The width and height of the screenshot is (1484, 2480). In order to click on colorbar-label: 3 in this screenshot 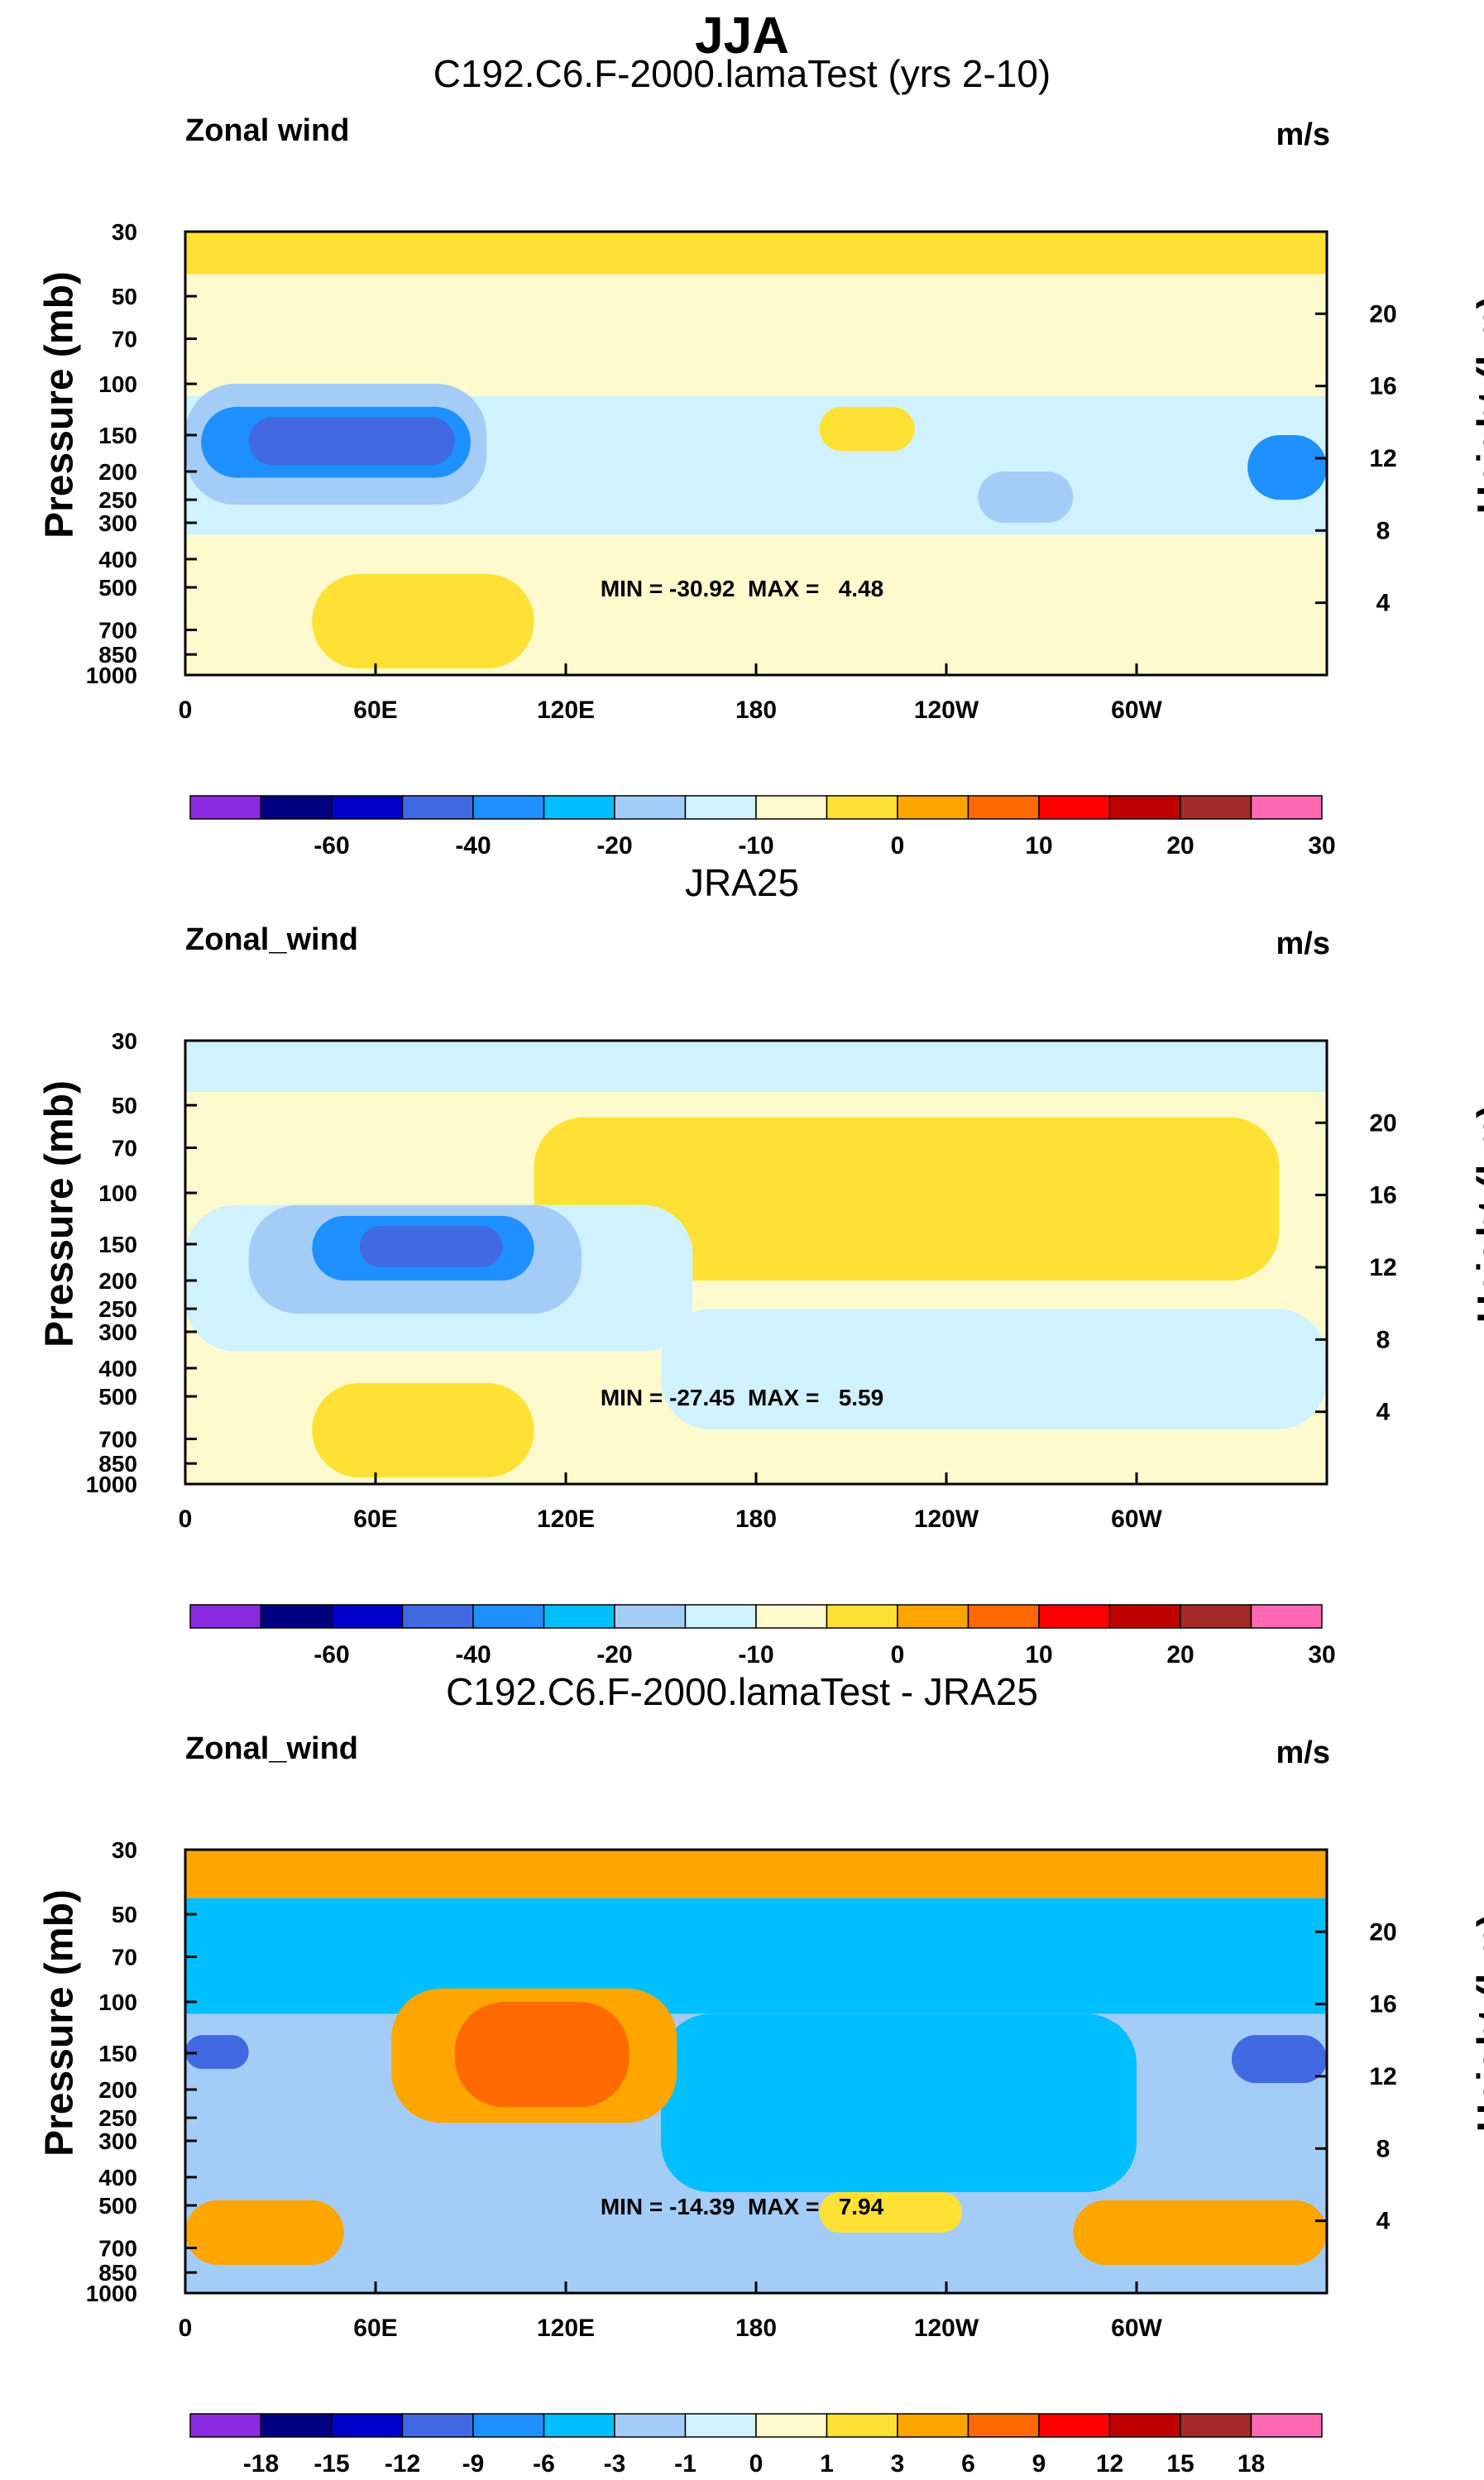, I will do `click(898, 2464)`.